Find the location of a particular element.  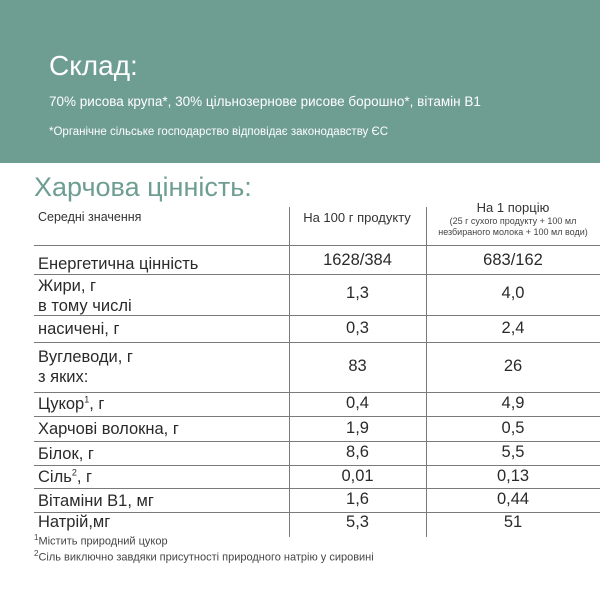

row-carbs-label: Вуглеводи, г з яких: is located at coordinates (85, 367).